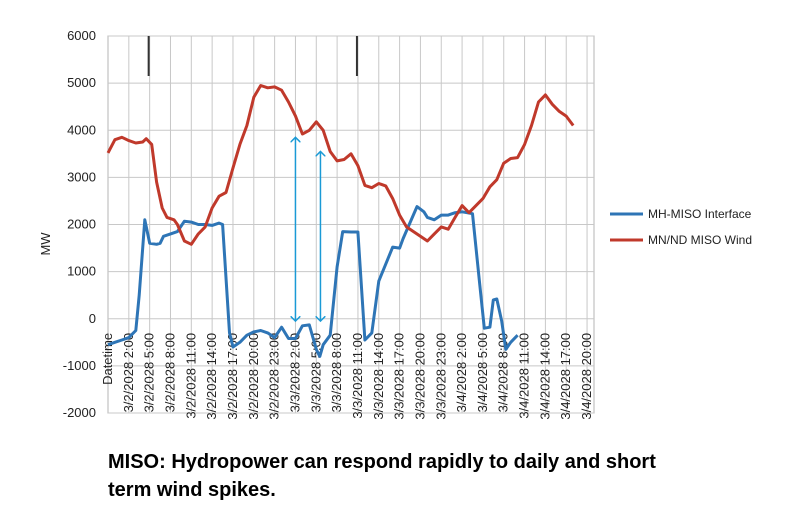 The width and height of the screenshot is (800, 519). Describe the element at coordinates (190, 376) in the screenshot. I see `x-tick-label: 3/2/2028 11:00` at that location.